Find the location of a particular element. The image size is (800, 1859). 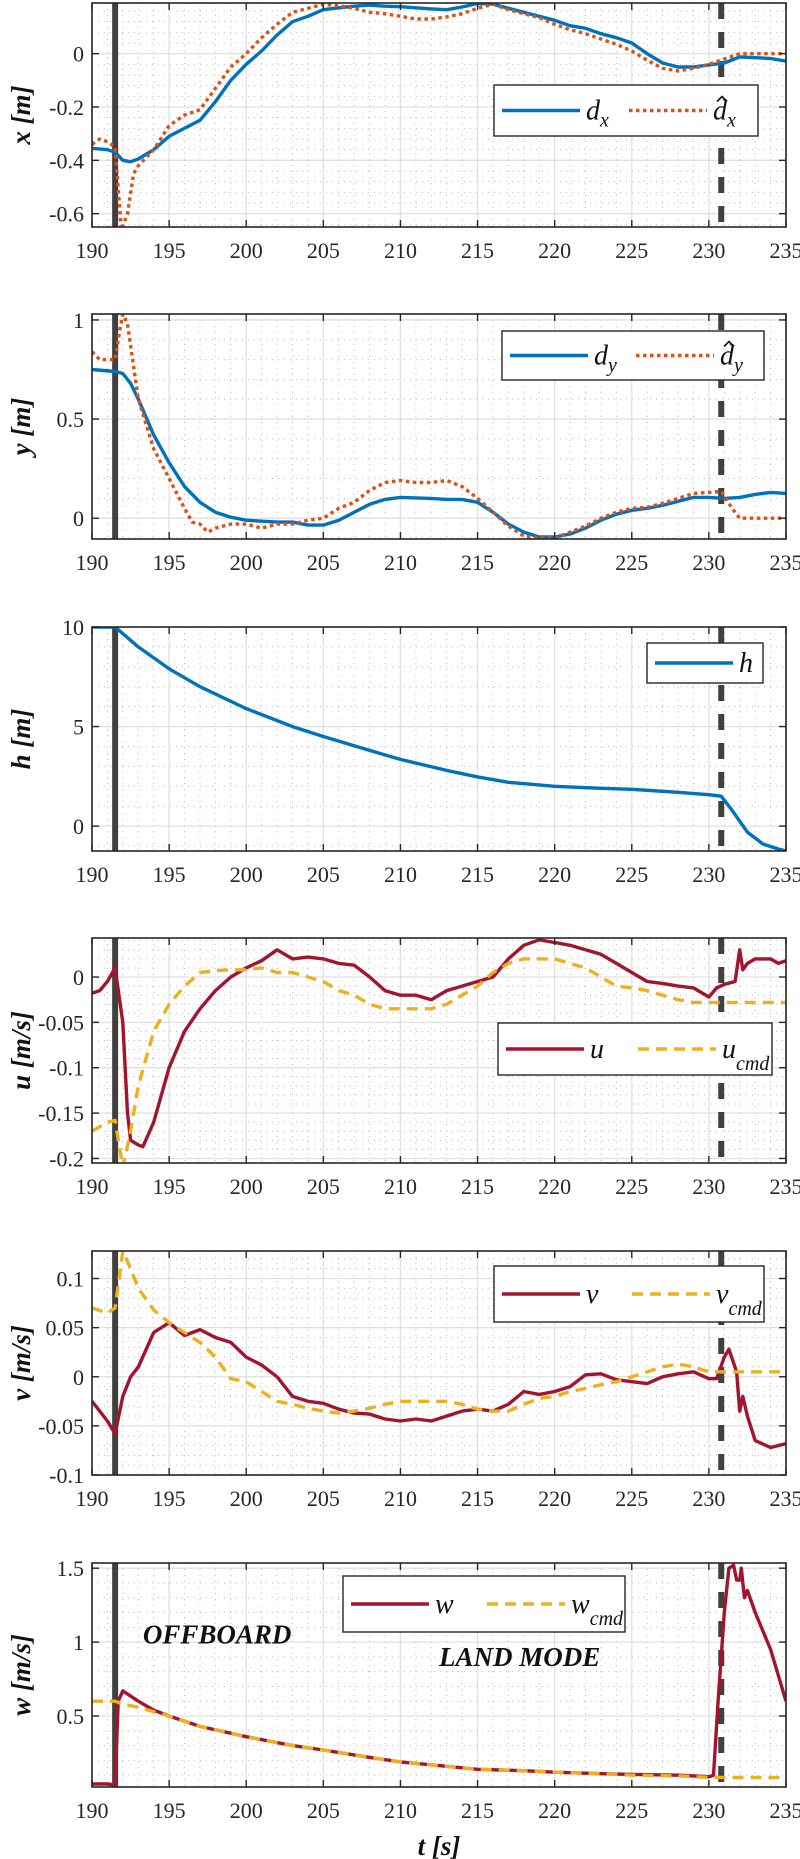

legend-box is located at coordinates (626, 110).